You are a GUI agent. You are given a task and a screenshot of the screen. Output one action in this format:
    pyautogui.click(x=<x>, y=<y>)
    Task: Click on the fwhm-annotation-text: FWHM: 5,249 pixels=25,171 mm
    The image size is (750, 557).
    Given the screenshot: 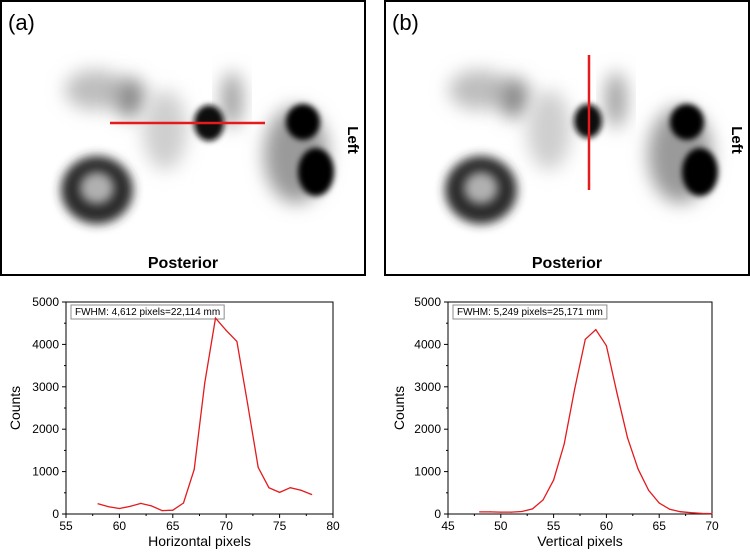 What is the action you would take?
    pyautogui.click(x=530, y=312)
    